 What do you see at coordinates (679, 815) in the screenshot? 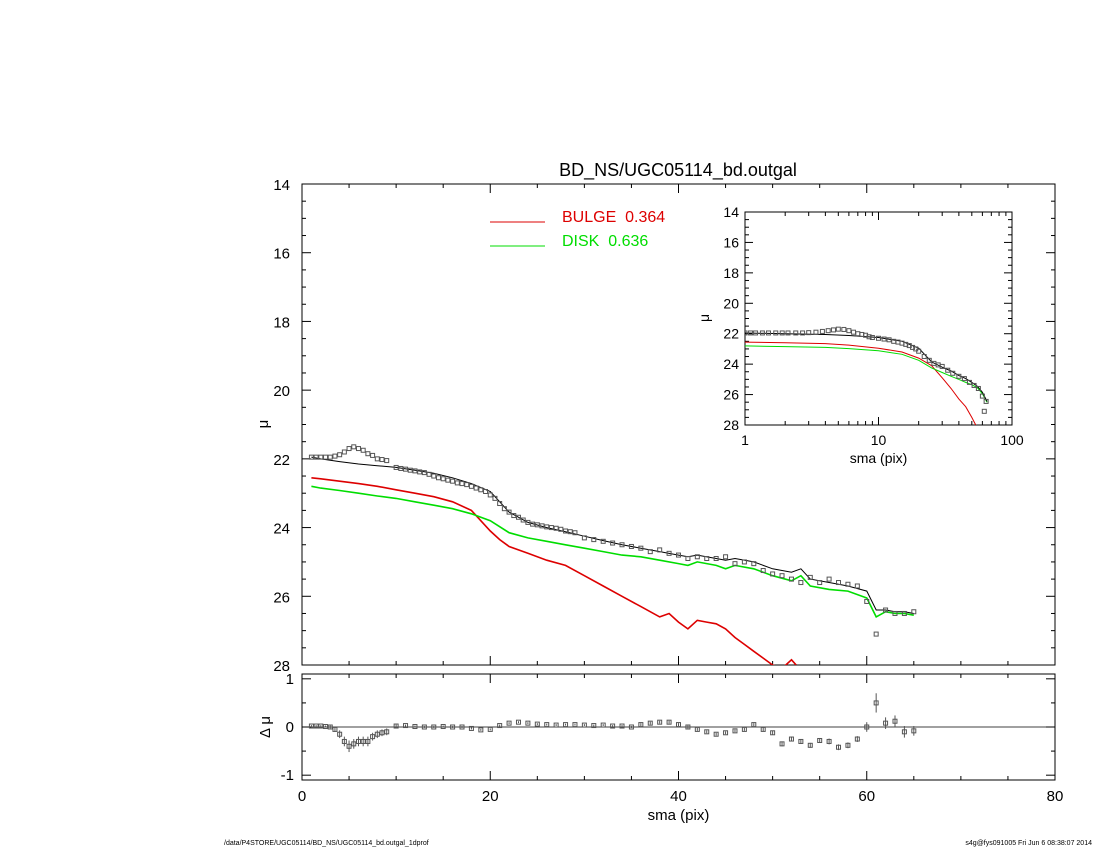
I see `residual-xlabel: sma (pix)` at bounding box center [679, 815].